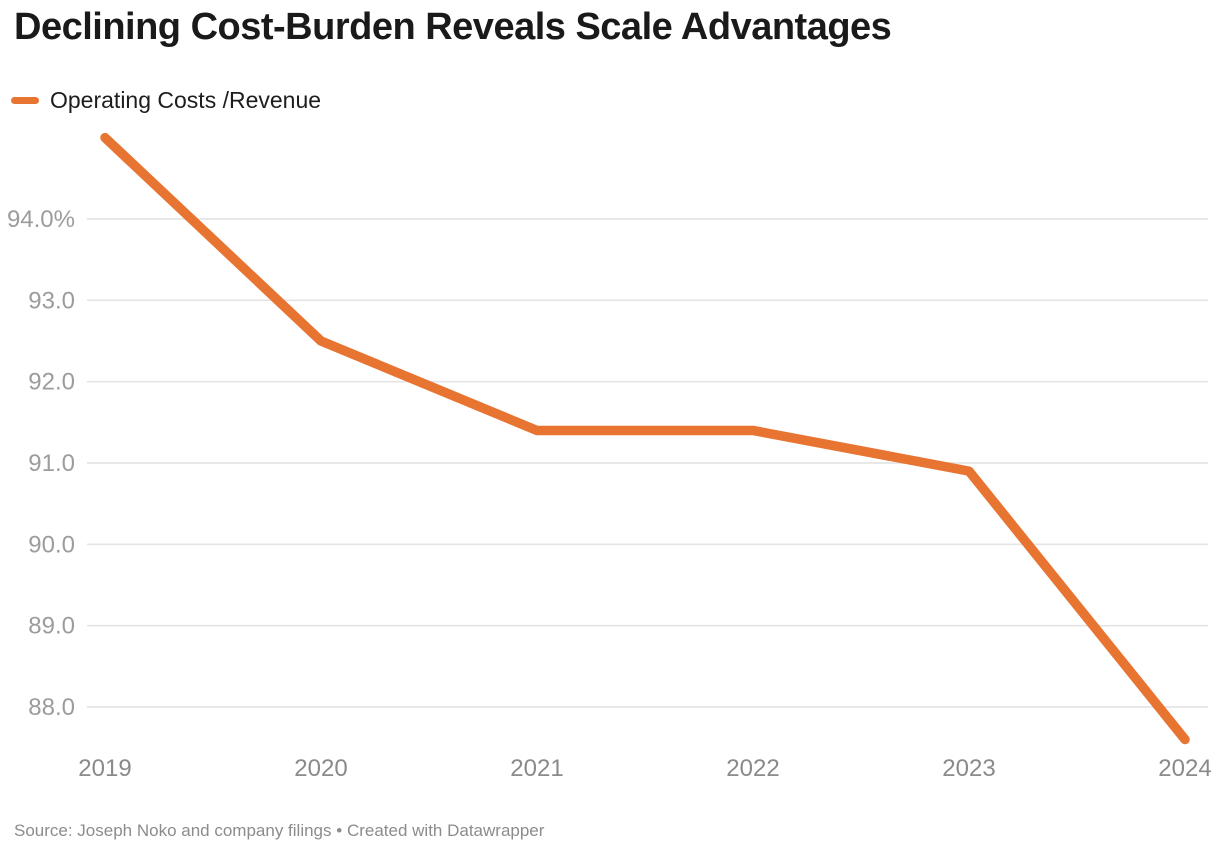  Describe the element at coordinates (25, 100) in the screenshot. I see `legend-line-swatch` at that location.